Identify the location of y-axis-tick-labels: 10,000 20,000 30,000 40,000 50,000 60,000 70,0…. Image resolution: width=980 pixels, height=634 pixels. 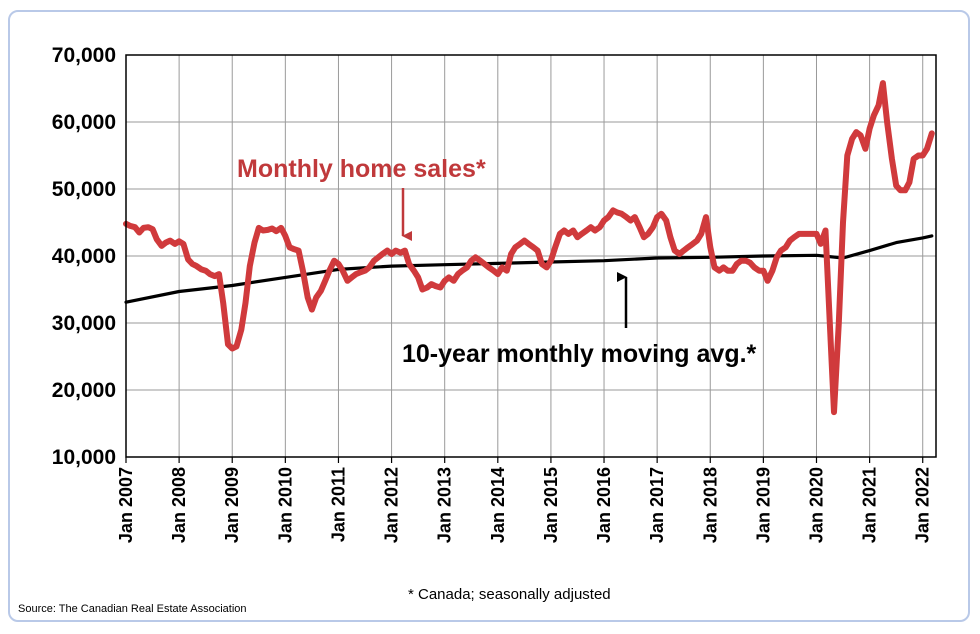
(84, 256).